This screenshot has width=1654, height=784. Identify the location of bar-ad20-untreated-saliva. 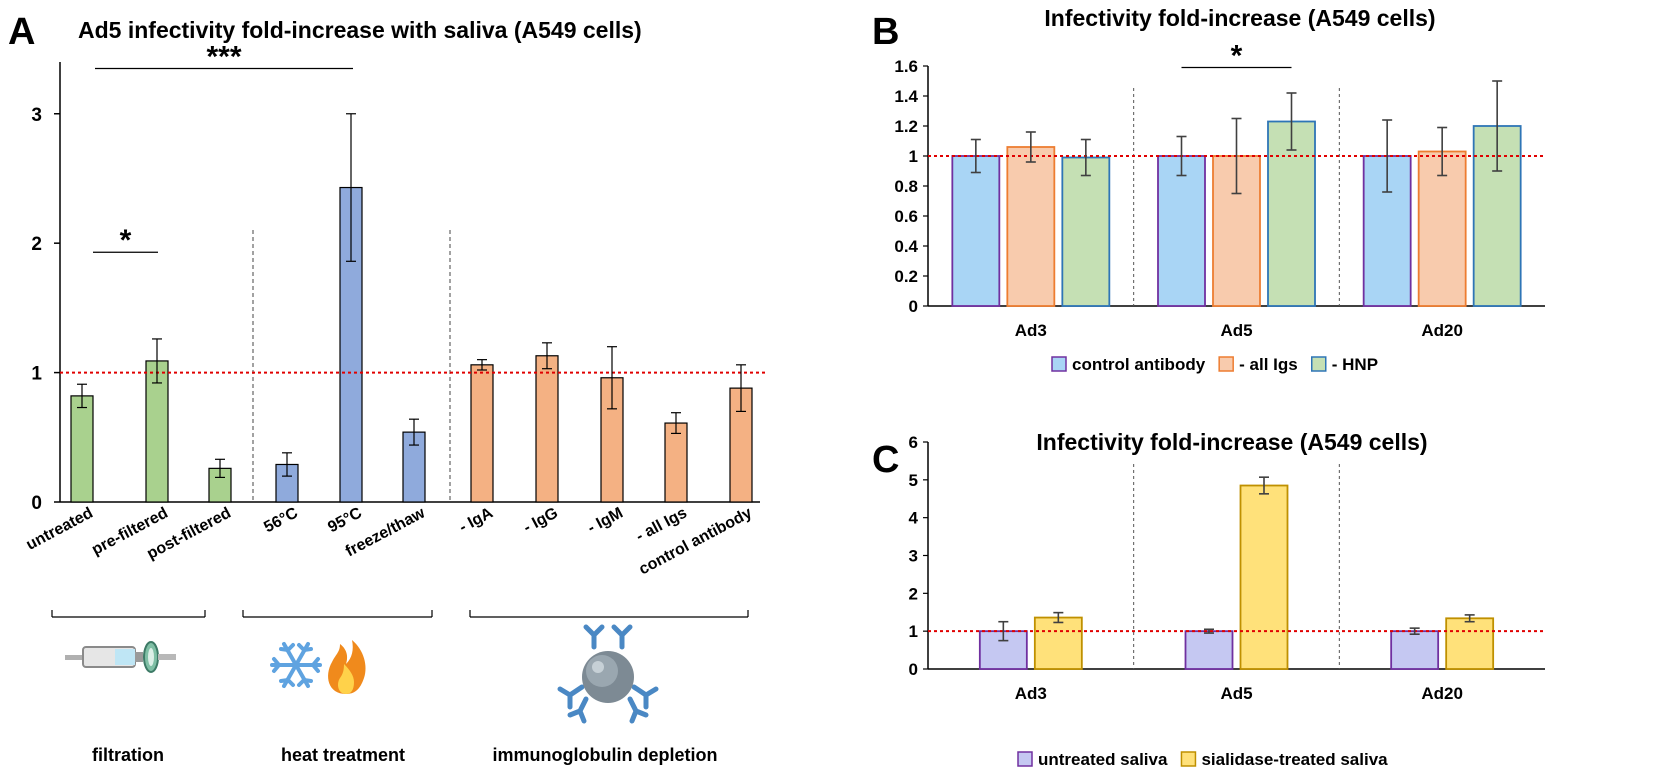
(1415, 650).